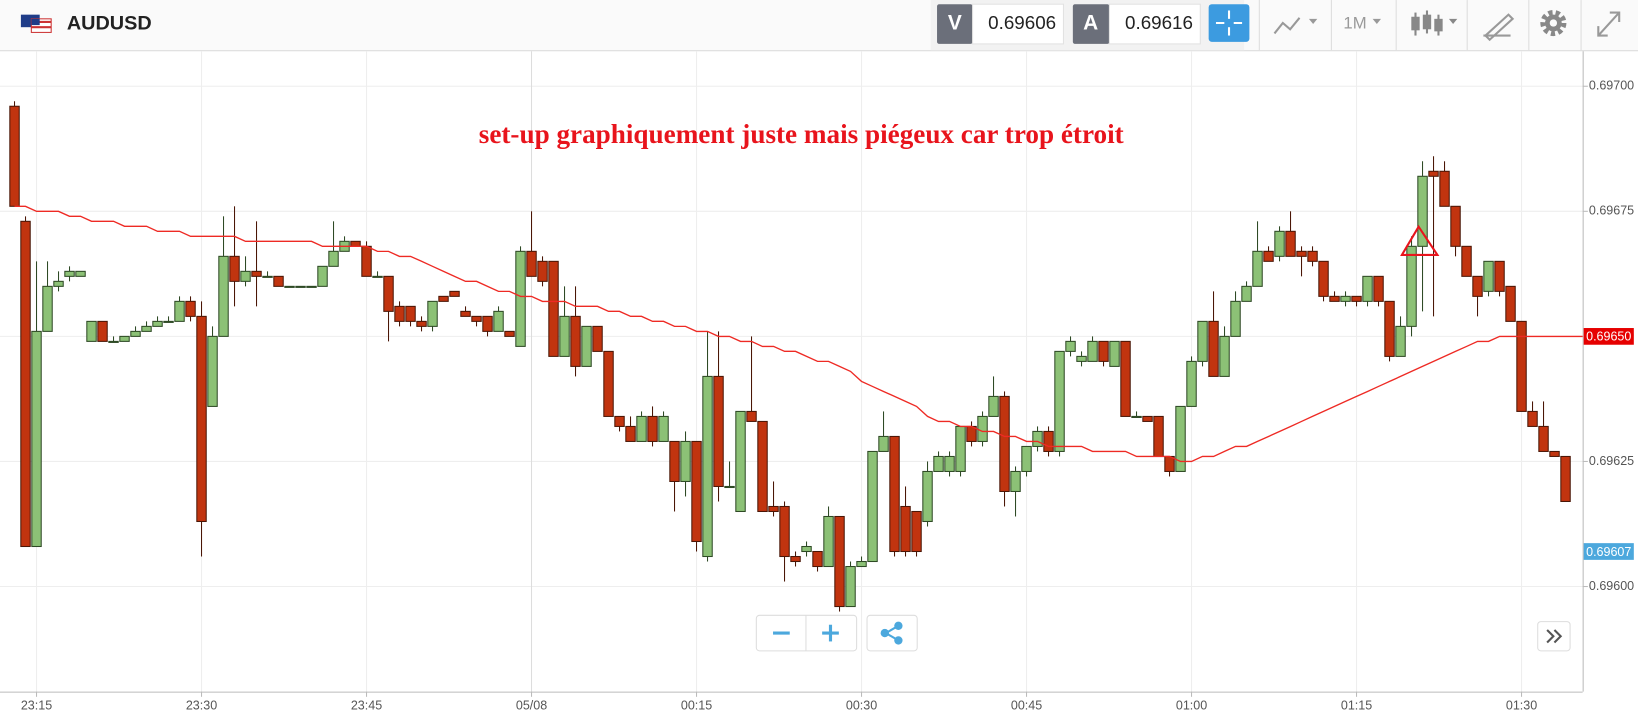 The height and width of the screenshot is (724, 1638). What do you see at coordinates (819, 25) in the screenshot?
I see `toolbar-bg` at bounding box center [819, 25].